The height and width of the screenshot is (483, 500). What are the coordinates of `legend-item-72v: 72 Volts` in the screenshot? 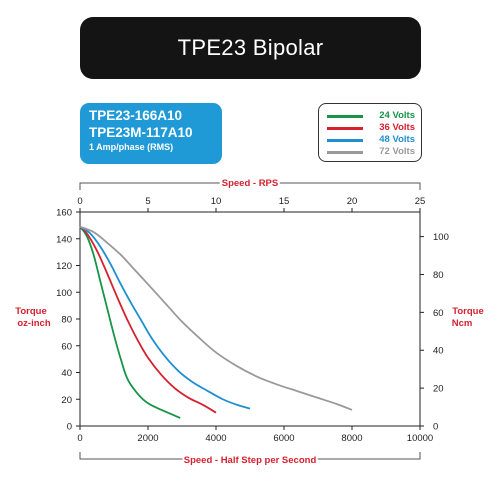 It's located at (373, 152).